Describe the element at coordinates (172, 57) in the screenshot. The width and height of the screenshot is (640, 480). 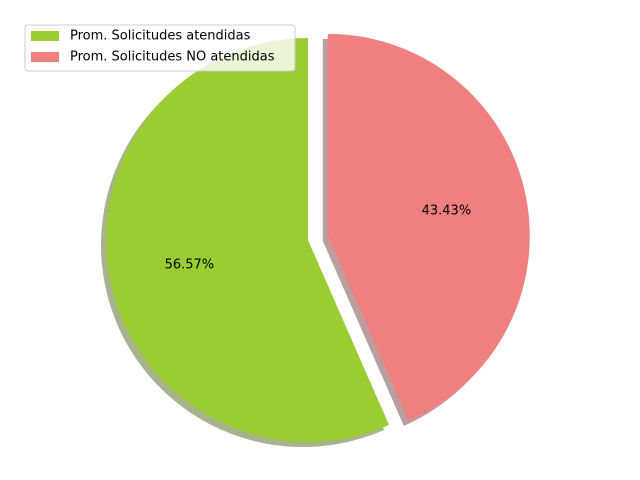
I see `legend-label-1: Prom. Solicitudes NO atendidas` at that location.